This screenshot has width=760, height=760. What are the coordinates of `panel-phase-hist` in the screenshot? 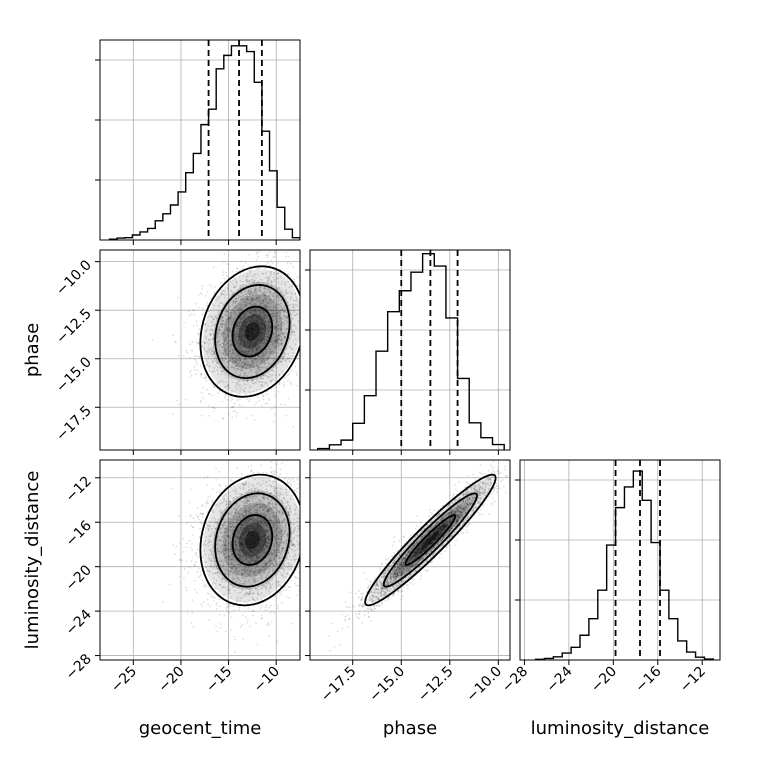 It's located at (408, 352).